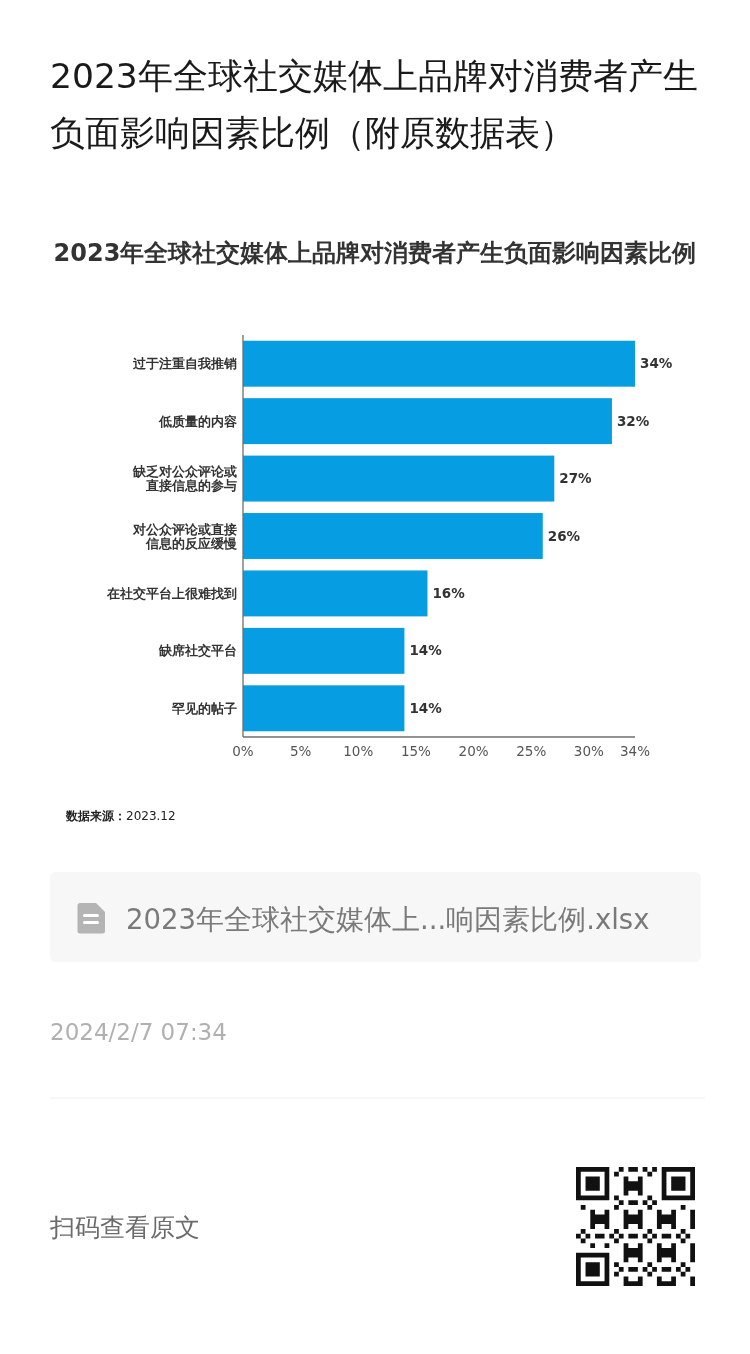  What do you see at coordinates (374, 76) in the screenshot?
I see `title: 2023年全球社交媒体上品牌对消费者产生` at bounding box center [374, 76].